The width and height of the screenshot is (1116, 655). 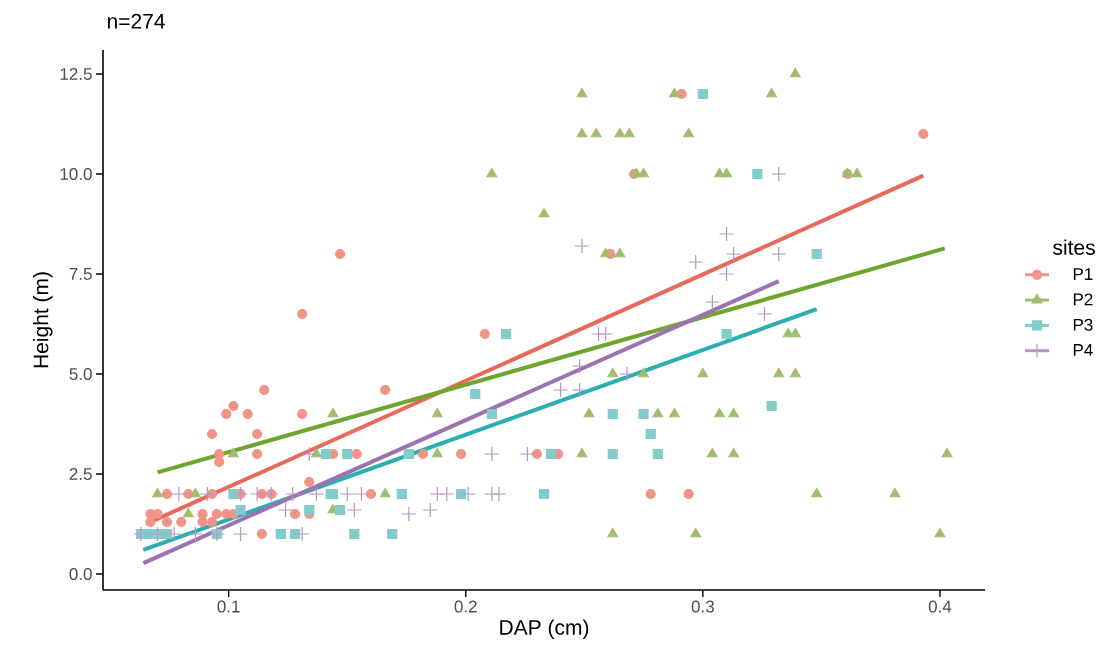 What do you see at coordinates (42, 320) in the screenshot?
I see `y-axis-title: Height (m)` at bounding box center [42, 320].